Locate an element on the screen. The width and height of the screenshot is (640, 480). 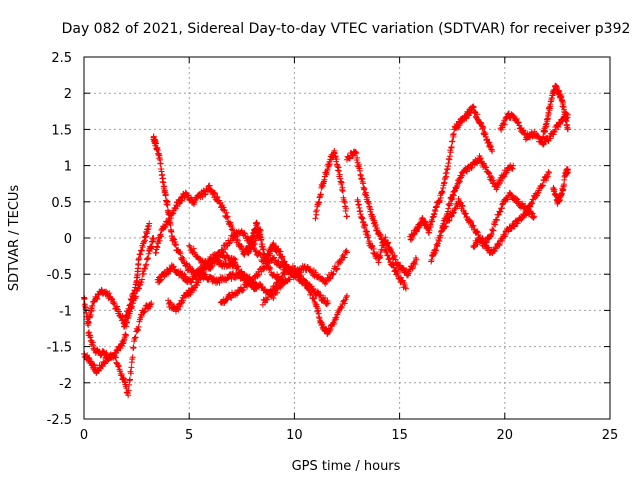
x-tick-label: 5 is located at coordinates (189, 435).